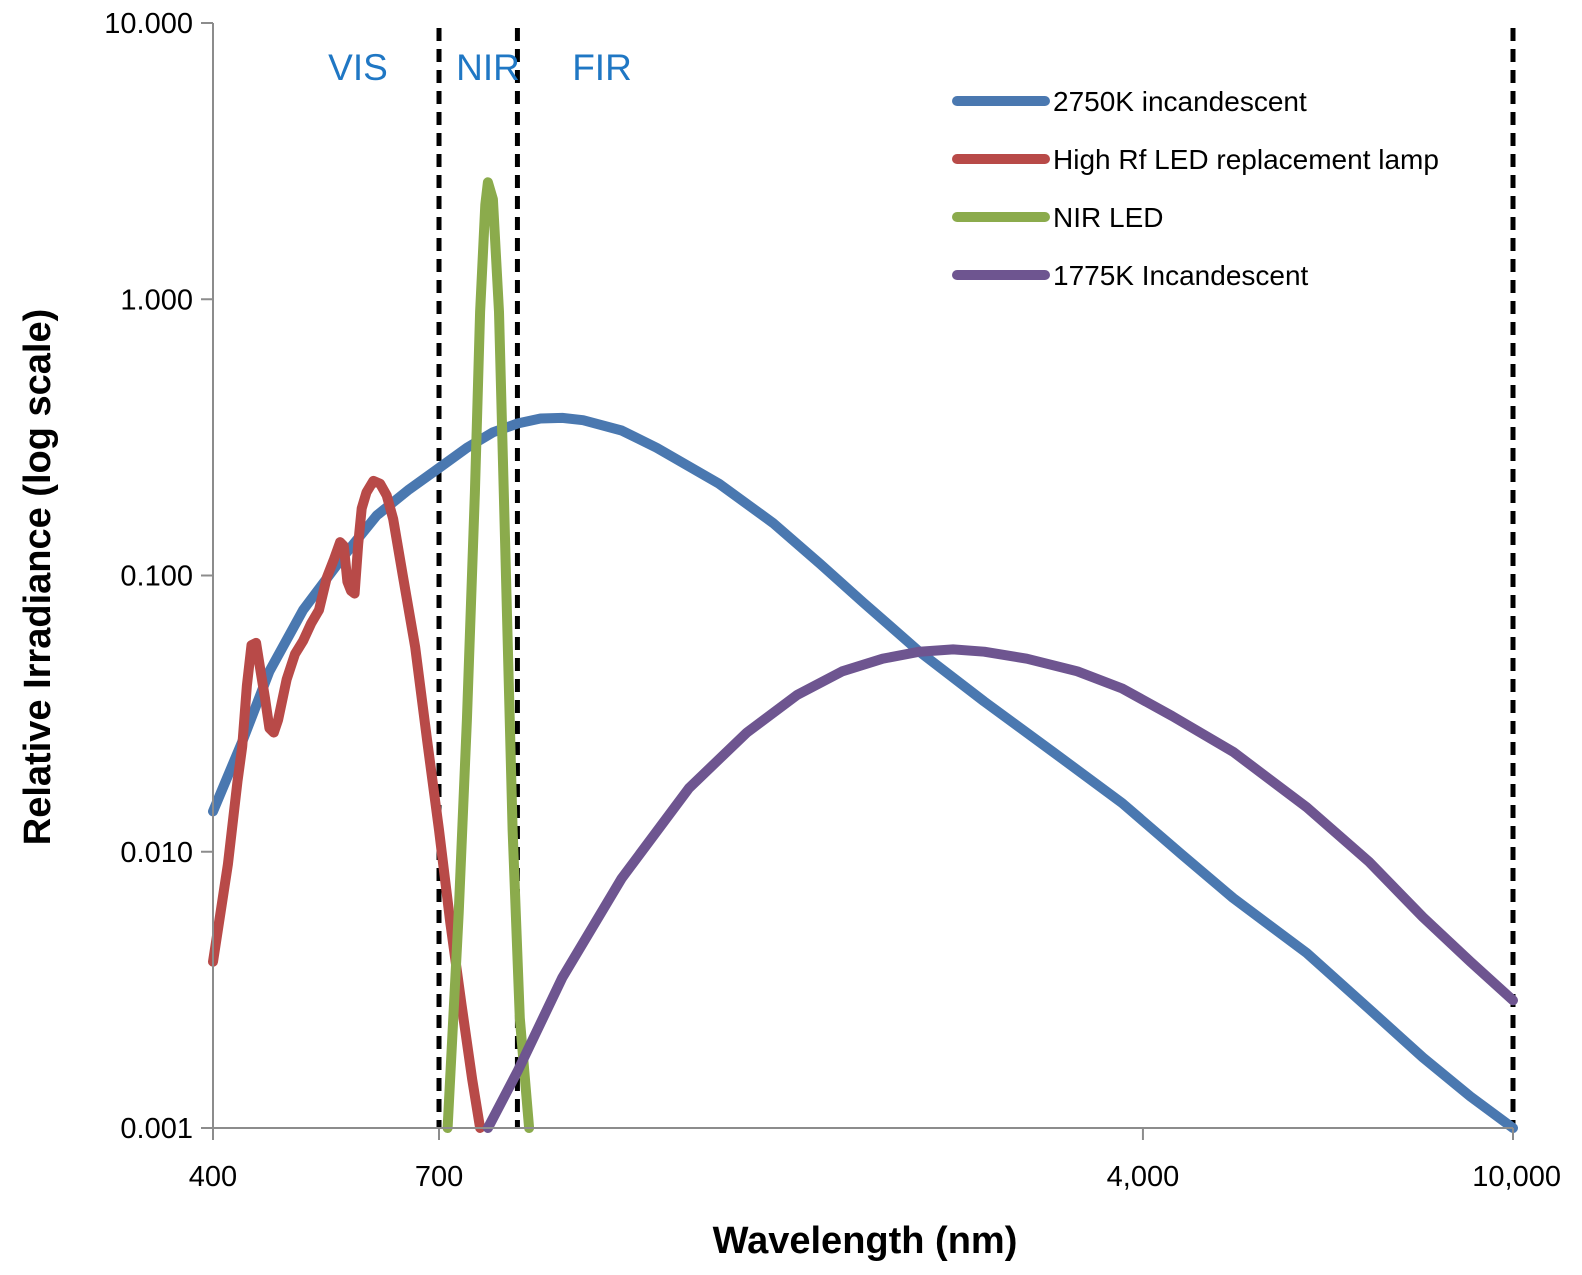 The height and width of the screenshot is (1275, 1582). I want to click on region-label-nir: NIR, so click(488, 67).